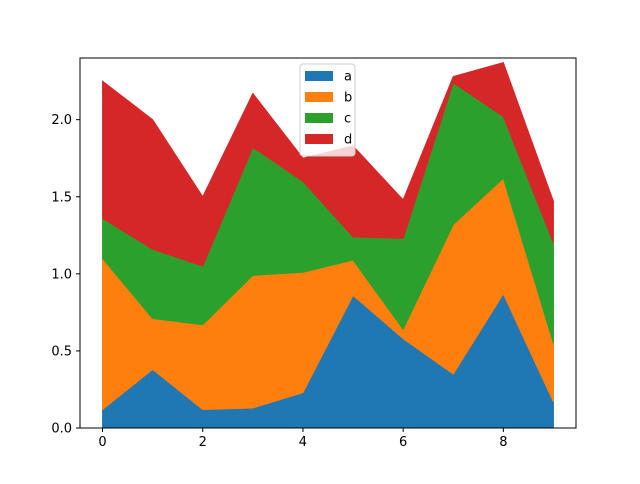 The height and width of the screenshot is (484, 640). Describe the element at coordinates (61, 197) in the screenshot. I see `y-tick-label: 1.5` at that location.